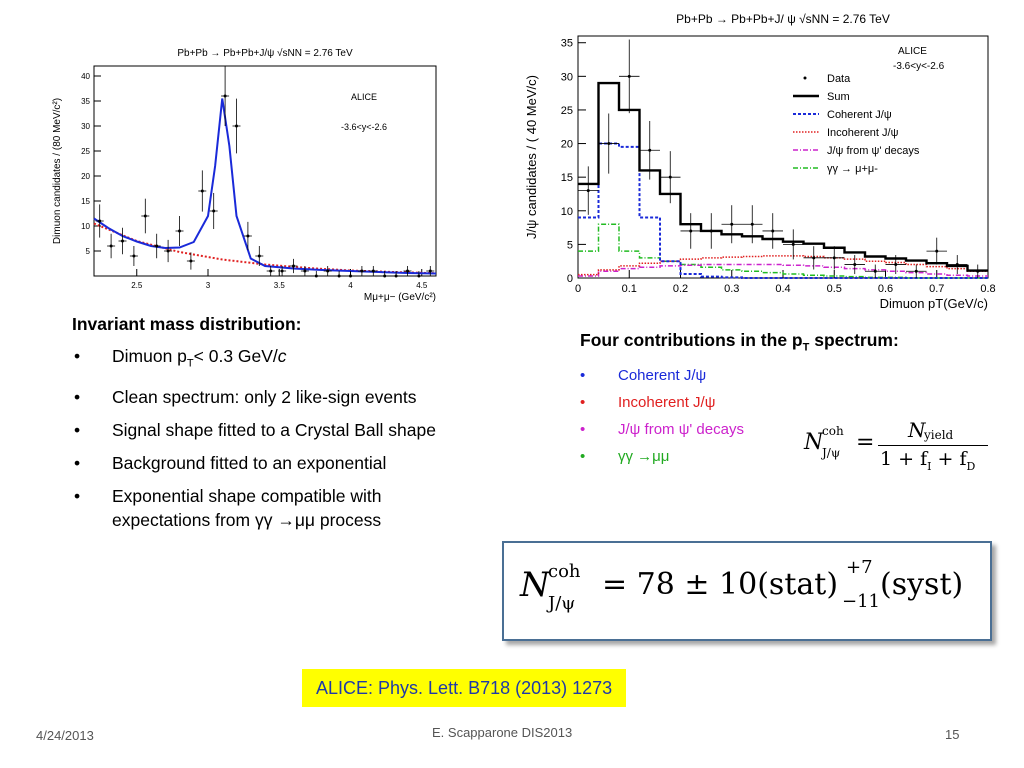 This screenshot has width=1024, height=768. I want to click on background-fit-curve, so click(265, 248).